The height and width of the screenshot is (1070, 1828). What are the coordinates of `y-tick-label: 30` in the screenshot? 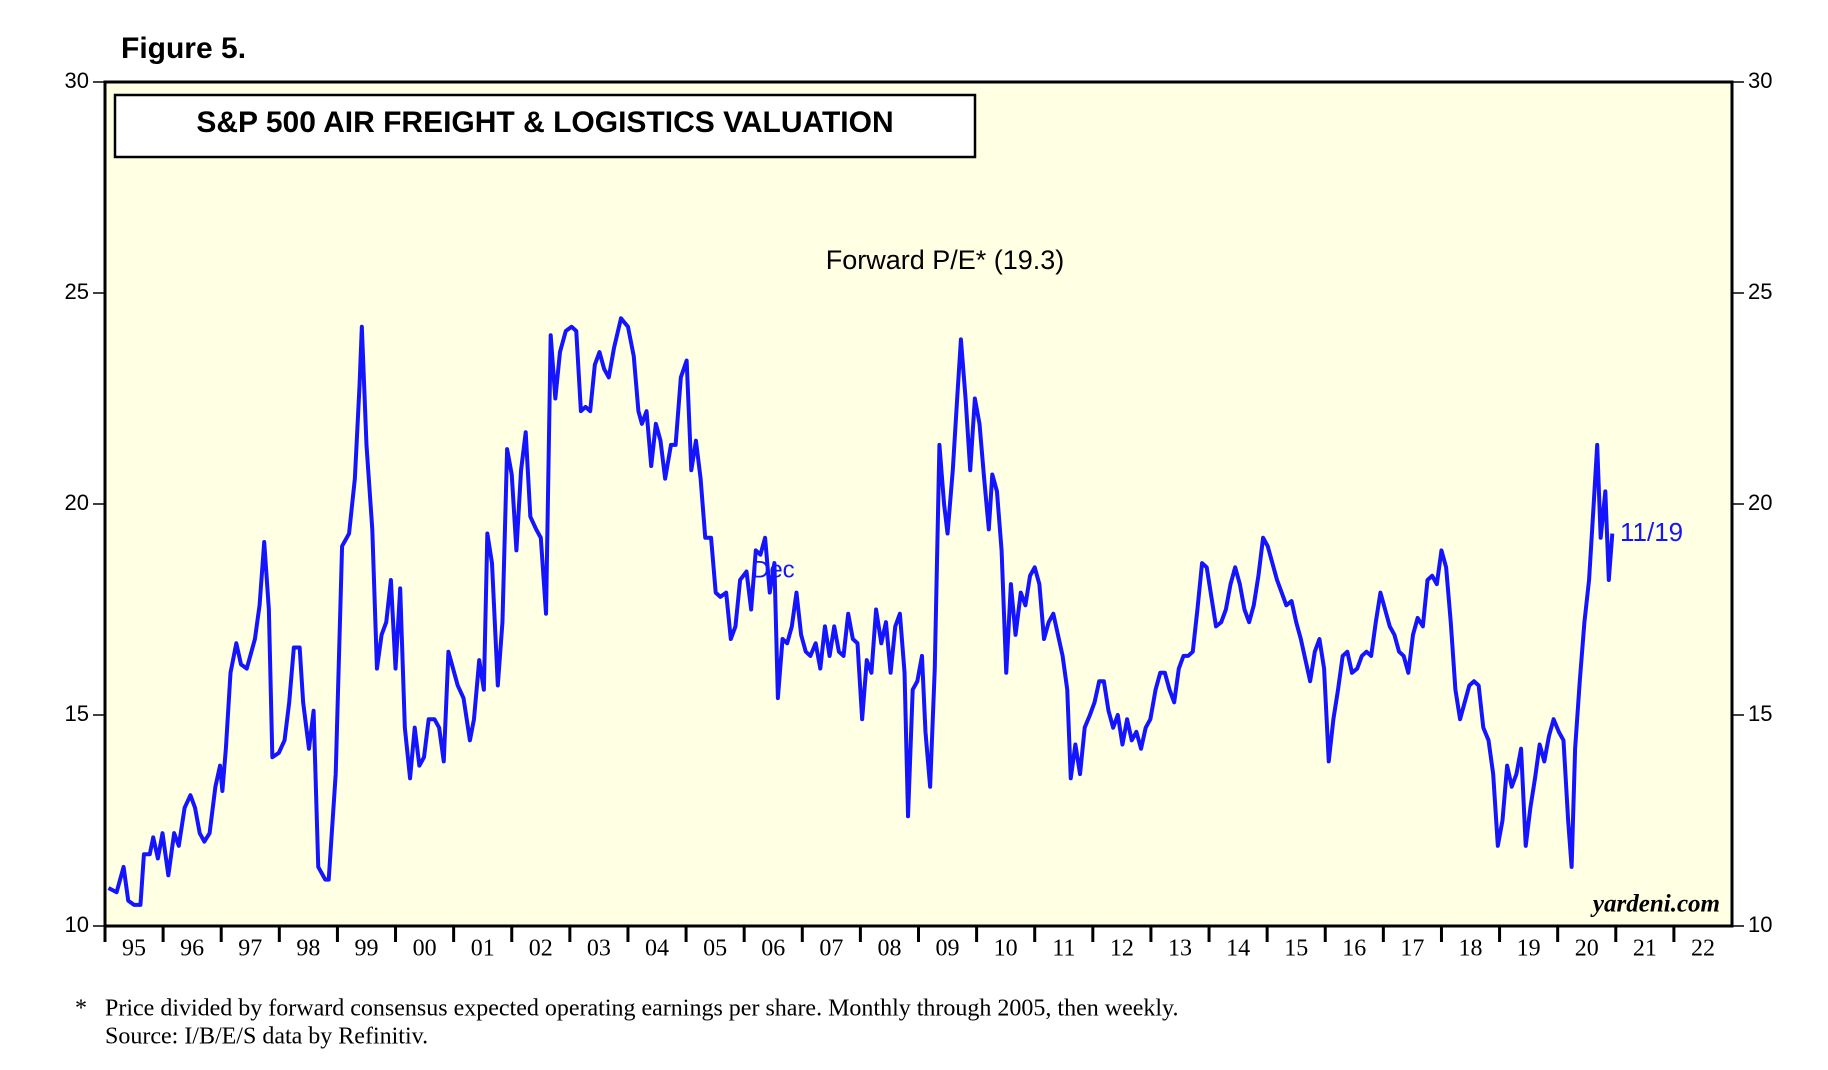 It's located at (77, 80).